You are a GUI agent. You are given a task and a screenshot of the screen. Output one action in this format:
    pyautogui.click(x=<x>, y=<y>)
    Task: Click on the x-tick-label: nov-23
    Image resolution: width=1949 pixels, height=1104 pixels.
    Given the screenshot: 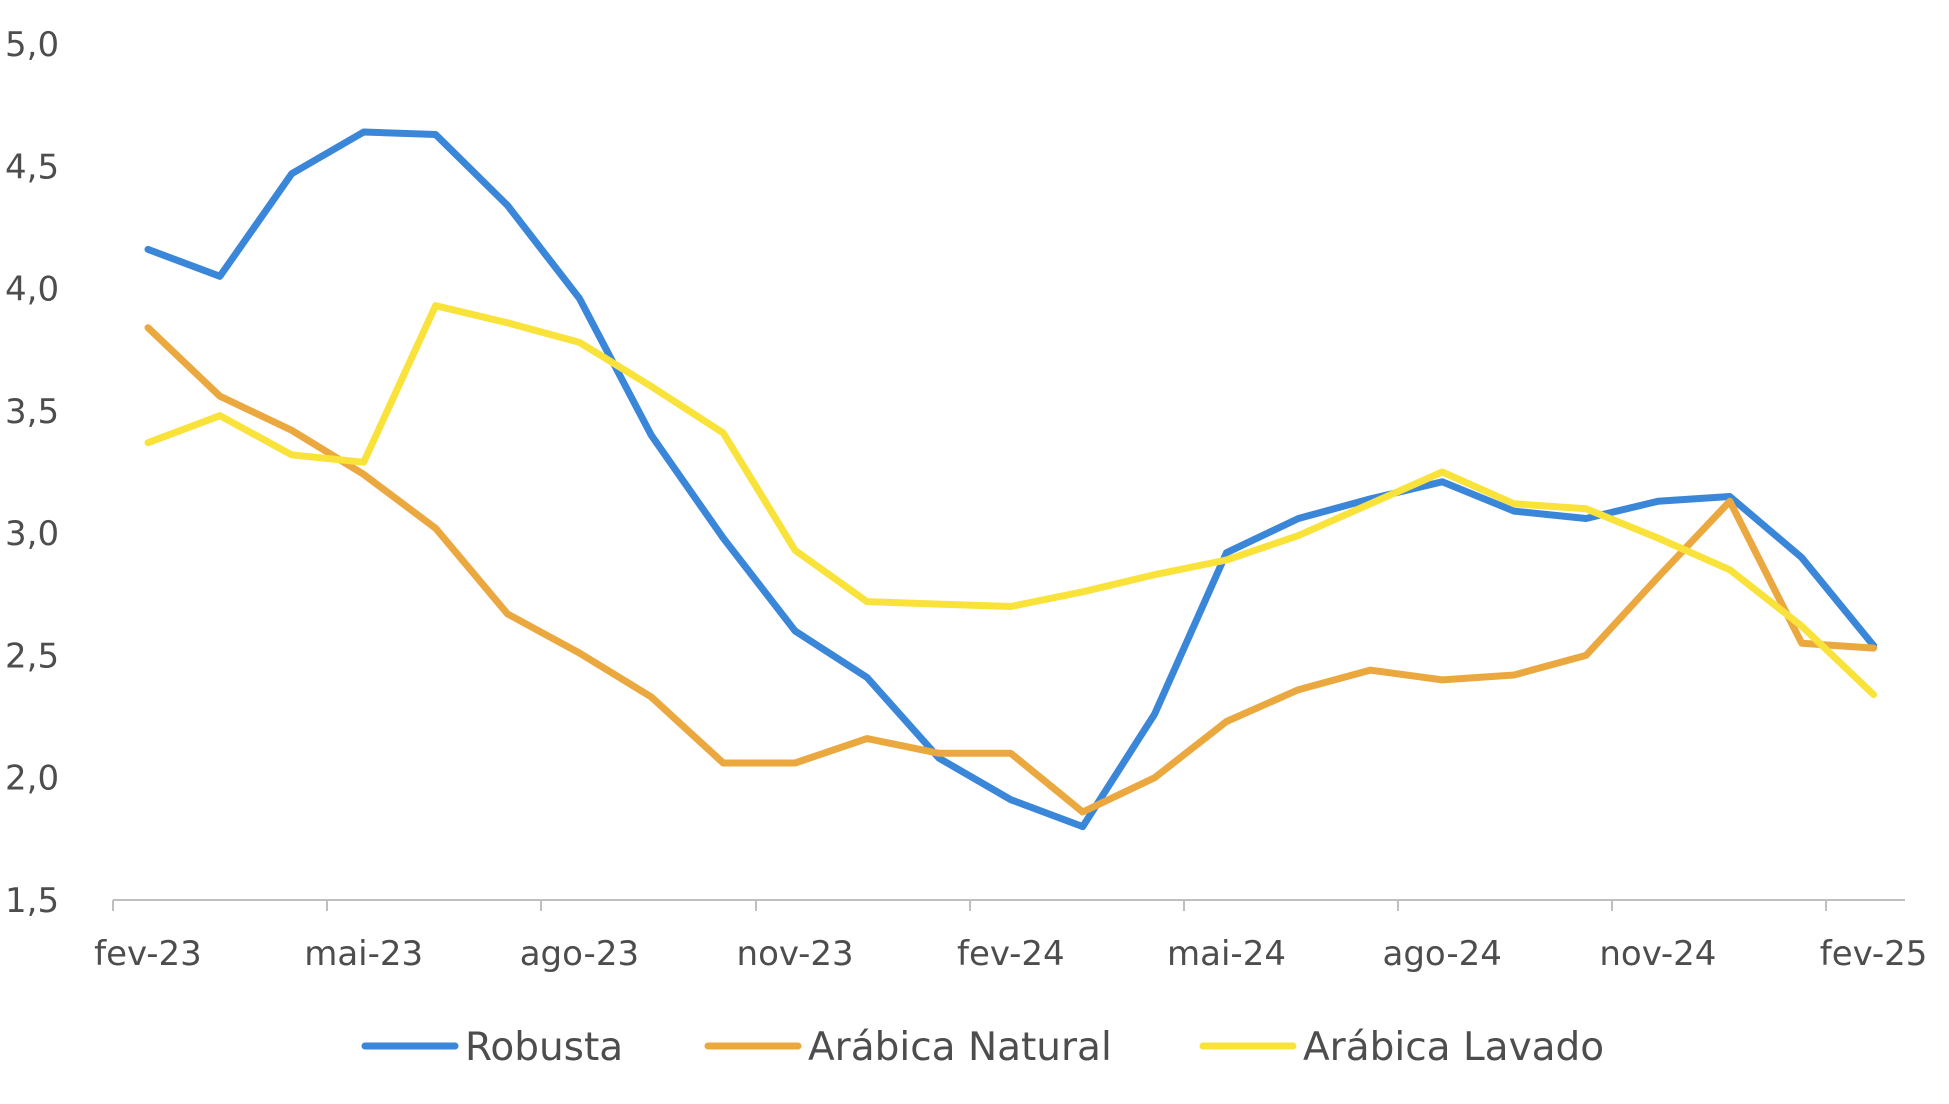 What is the action you would take?
    pyautogui.click(x=795, y=954)
    